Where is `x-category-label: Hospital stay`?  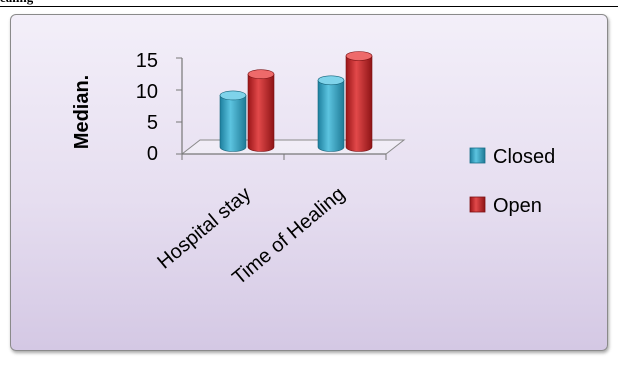 x-category-label: Hospital stay is located at coordinates (204, 228).